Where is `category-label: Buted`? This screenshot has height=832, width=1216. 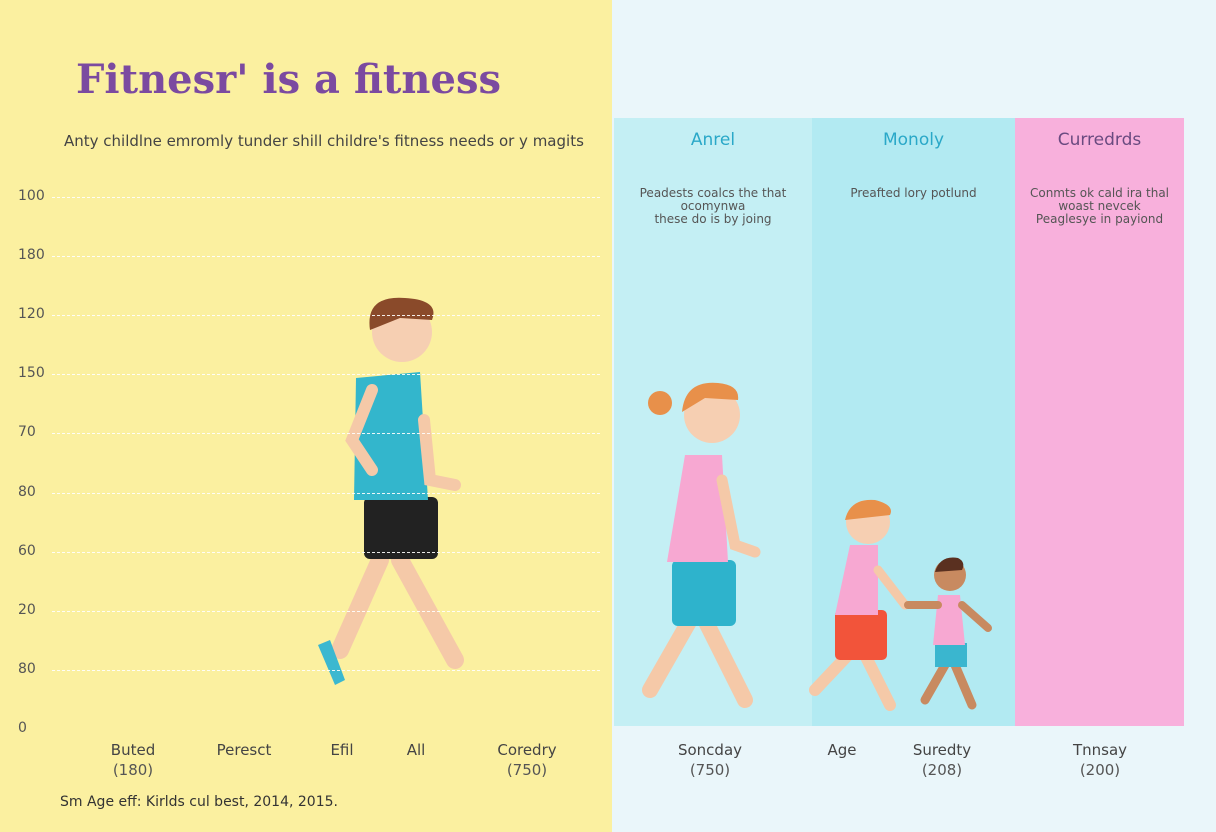
category-label: Buted is located at coordinates (133, 750).